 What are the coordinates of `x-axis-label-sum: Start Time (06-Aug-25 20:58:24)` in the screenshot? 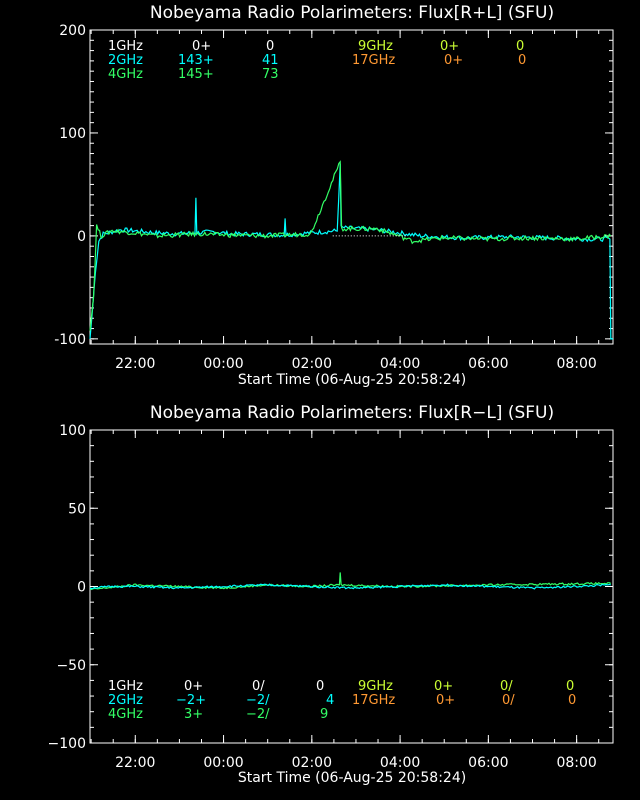 It's located at (352, 380).